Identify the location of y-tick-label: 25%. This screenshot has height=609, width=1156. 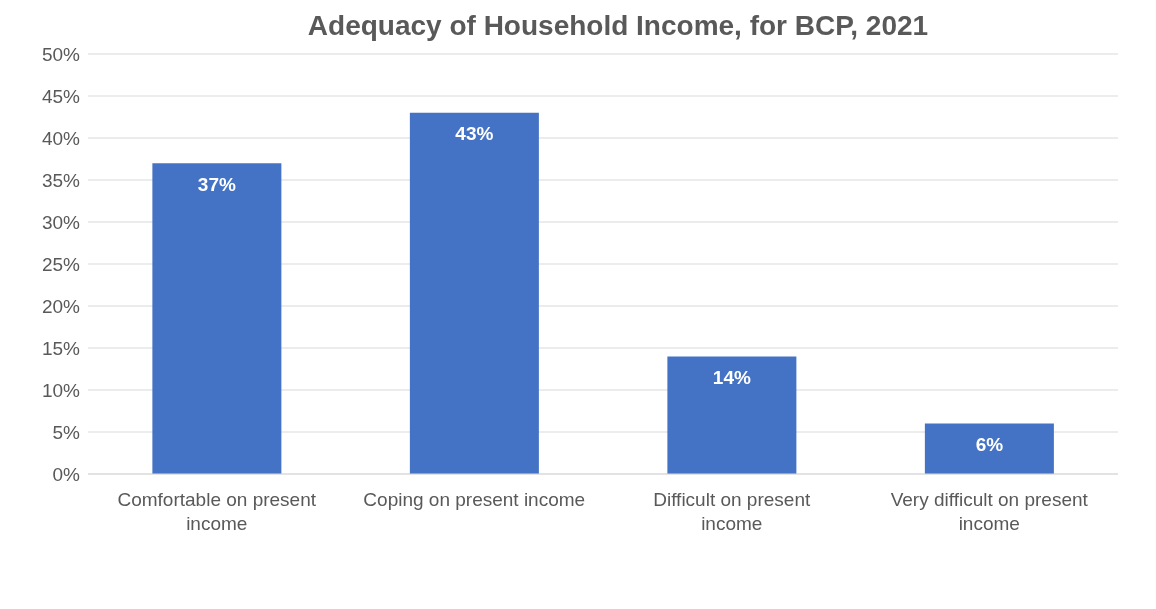
(61, 264).